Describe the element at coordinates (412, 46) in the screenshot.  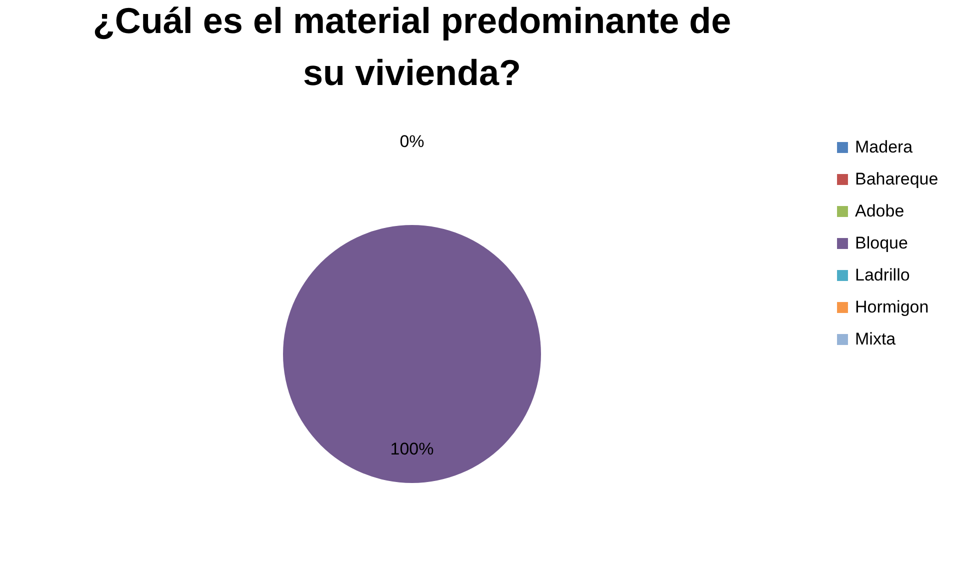
I see `chart-title: ¿Cuál es el material predominante de su vivienda?` at that location.